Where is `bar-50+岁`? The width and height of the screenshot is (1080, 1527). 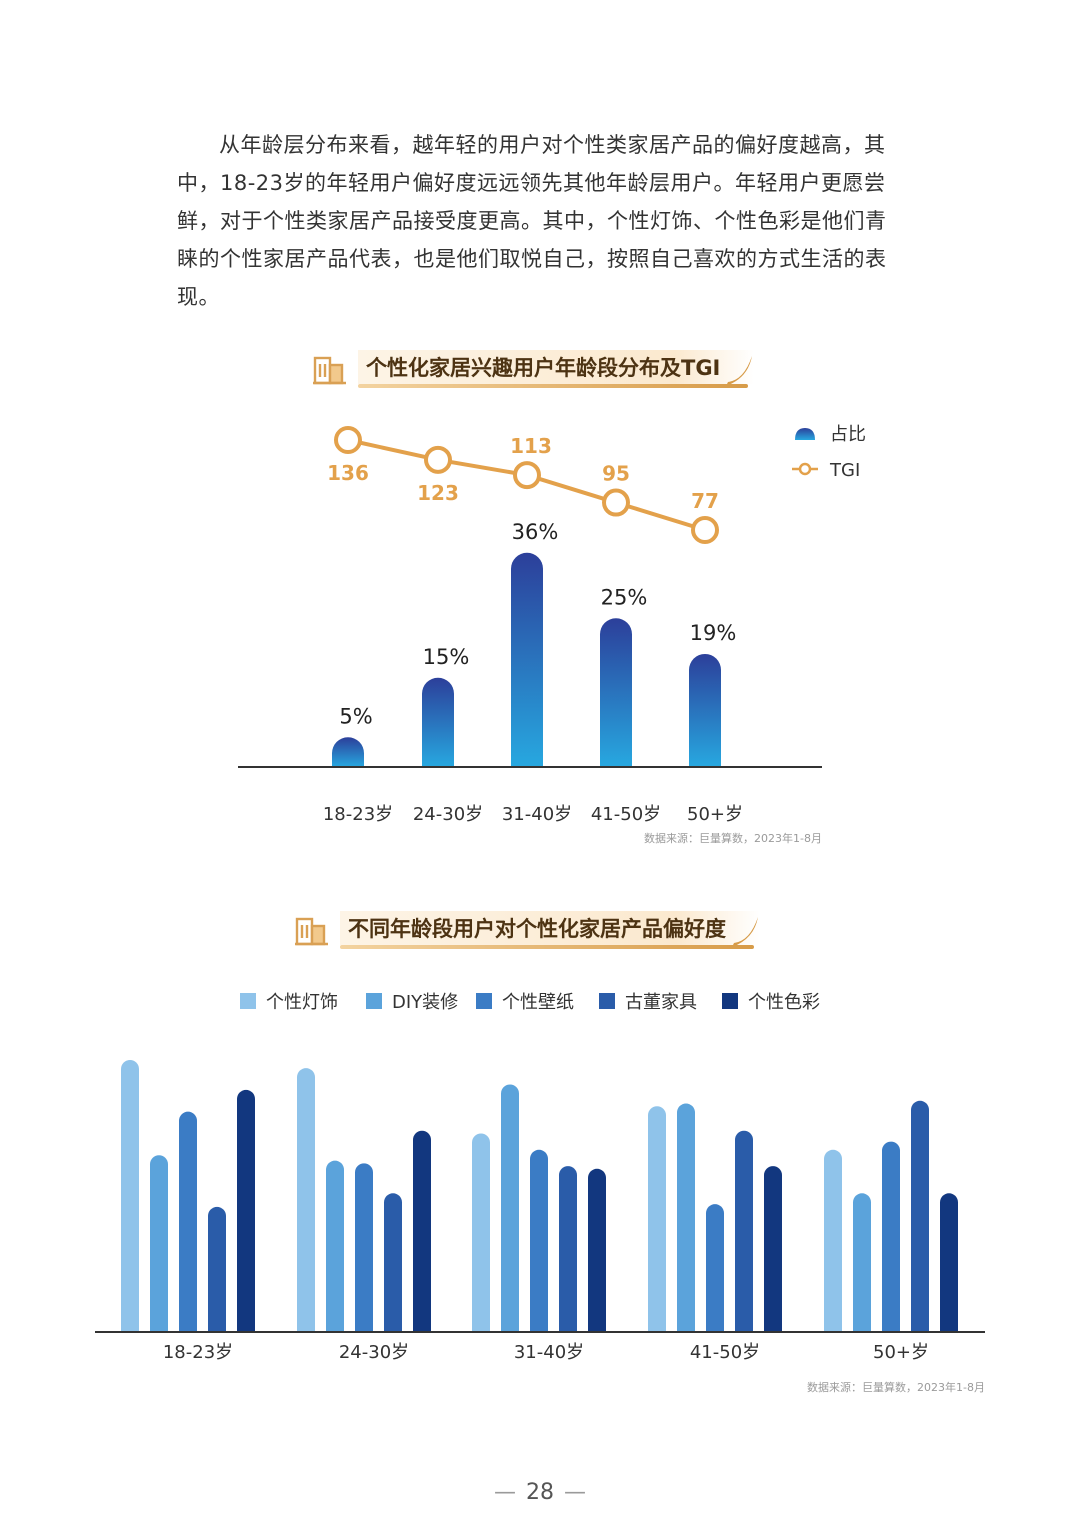 bar-50+岁 is located at coordinates (705, 710).